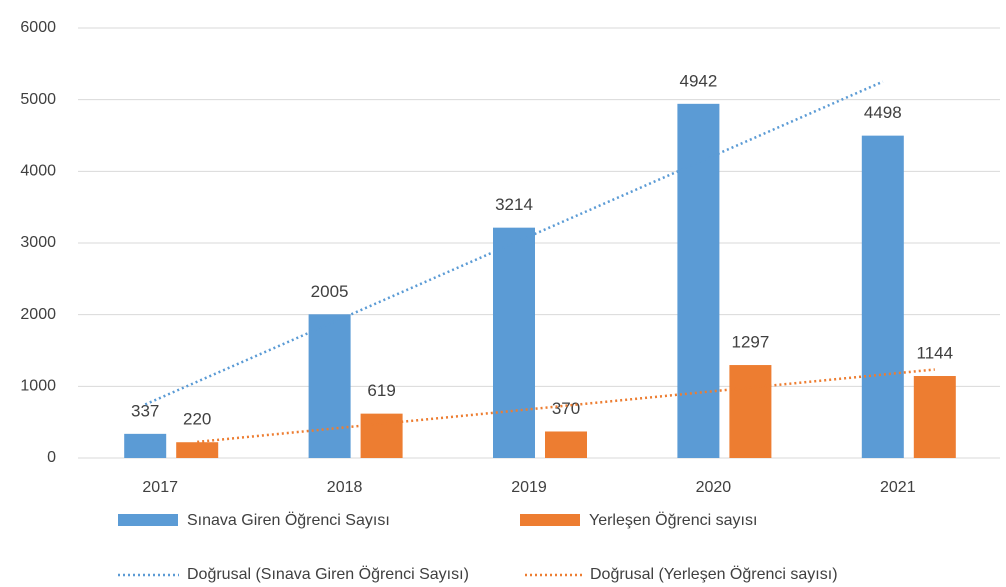 This screenshot has width=1006, height=587. What do you see at coordinates (288, 520) in the screenshot?
I see `legend-label: Sınava Giren Öğrenci Sayısı` at bounding box center [288, 520].